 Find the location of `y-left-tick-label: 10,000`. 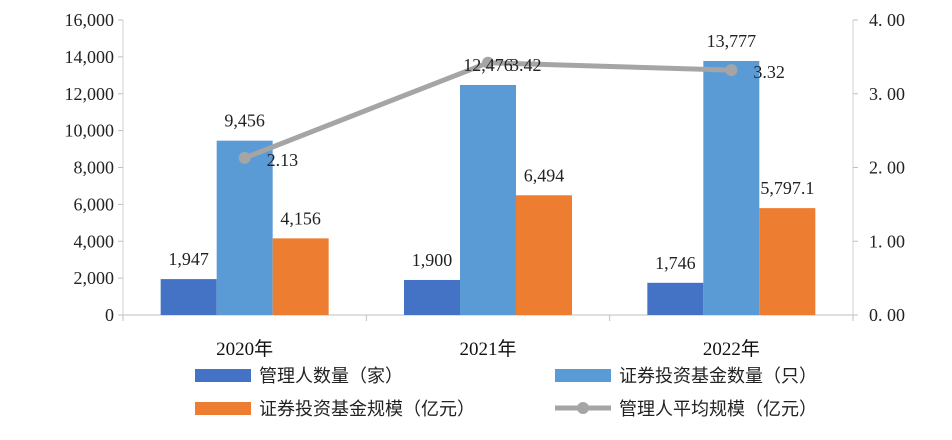

y-left-tick-label: 10,000 is located at coordinates (90, 131).